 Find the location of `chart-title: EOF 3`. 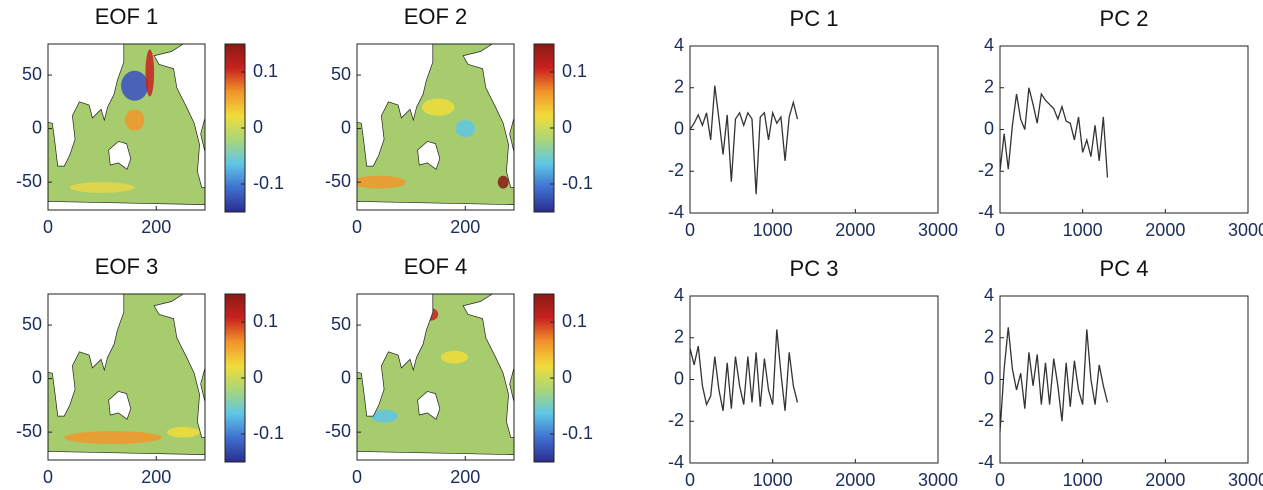

chart-title: EOF 3 is located at coordinates (127, 266).